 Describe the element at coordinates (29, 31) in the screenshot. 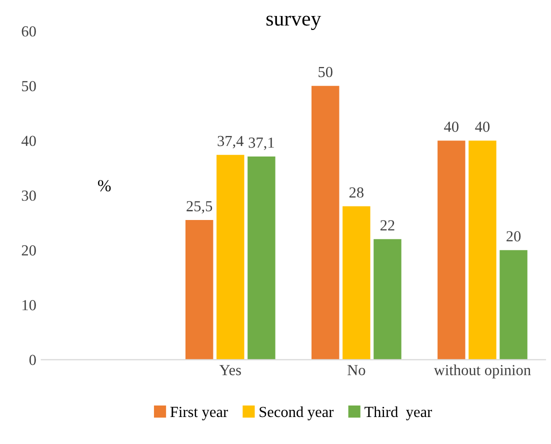

I see `y-tick-label: 60` at that location.